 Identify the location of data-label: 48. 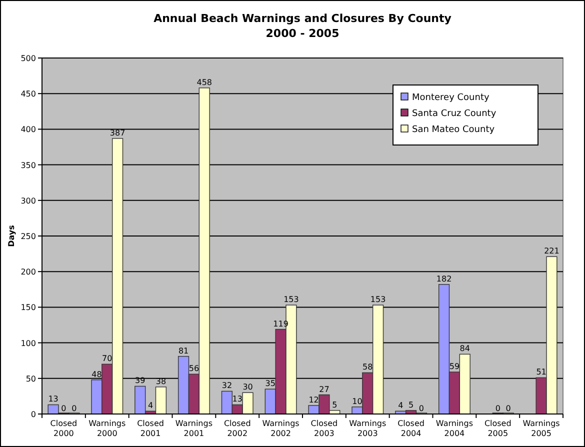
(97, 374).